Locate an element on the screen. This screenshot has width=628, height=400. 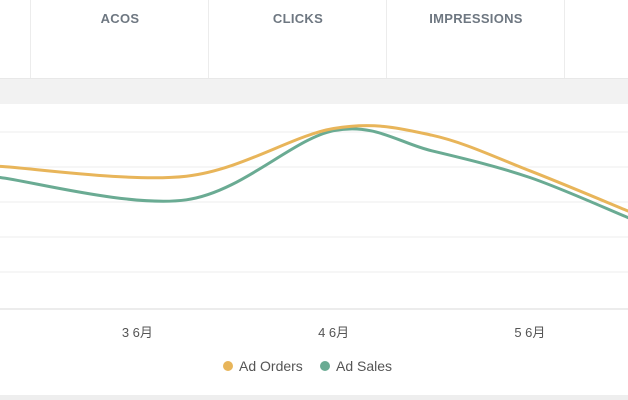
chart-legend: Ad Orders Ad Sales is located at coordinates (307, 366).